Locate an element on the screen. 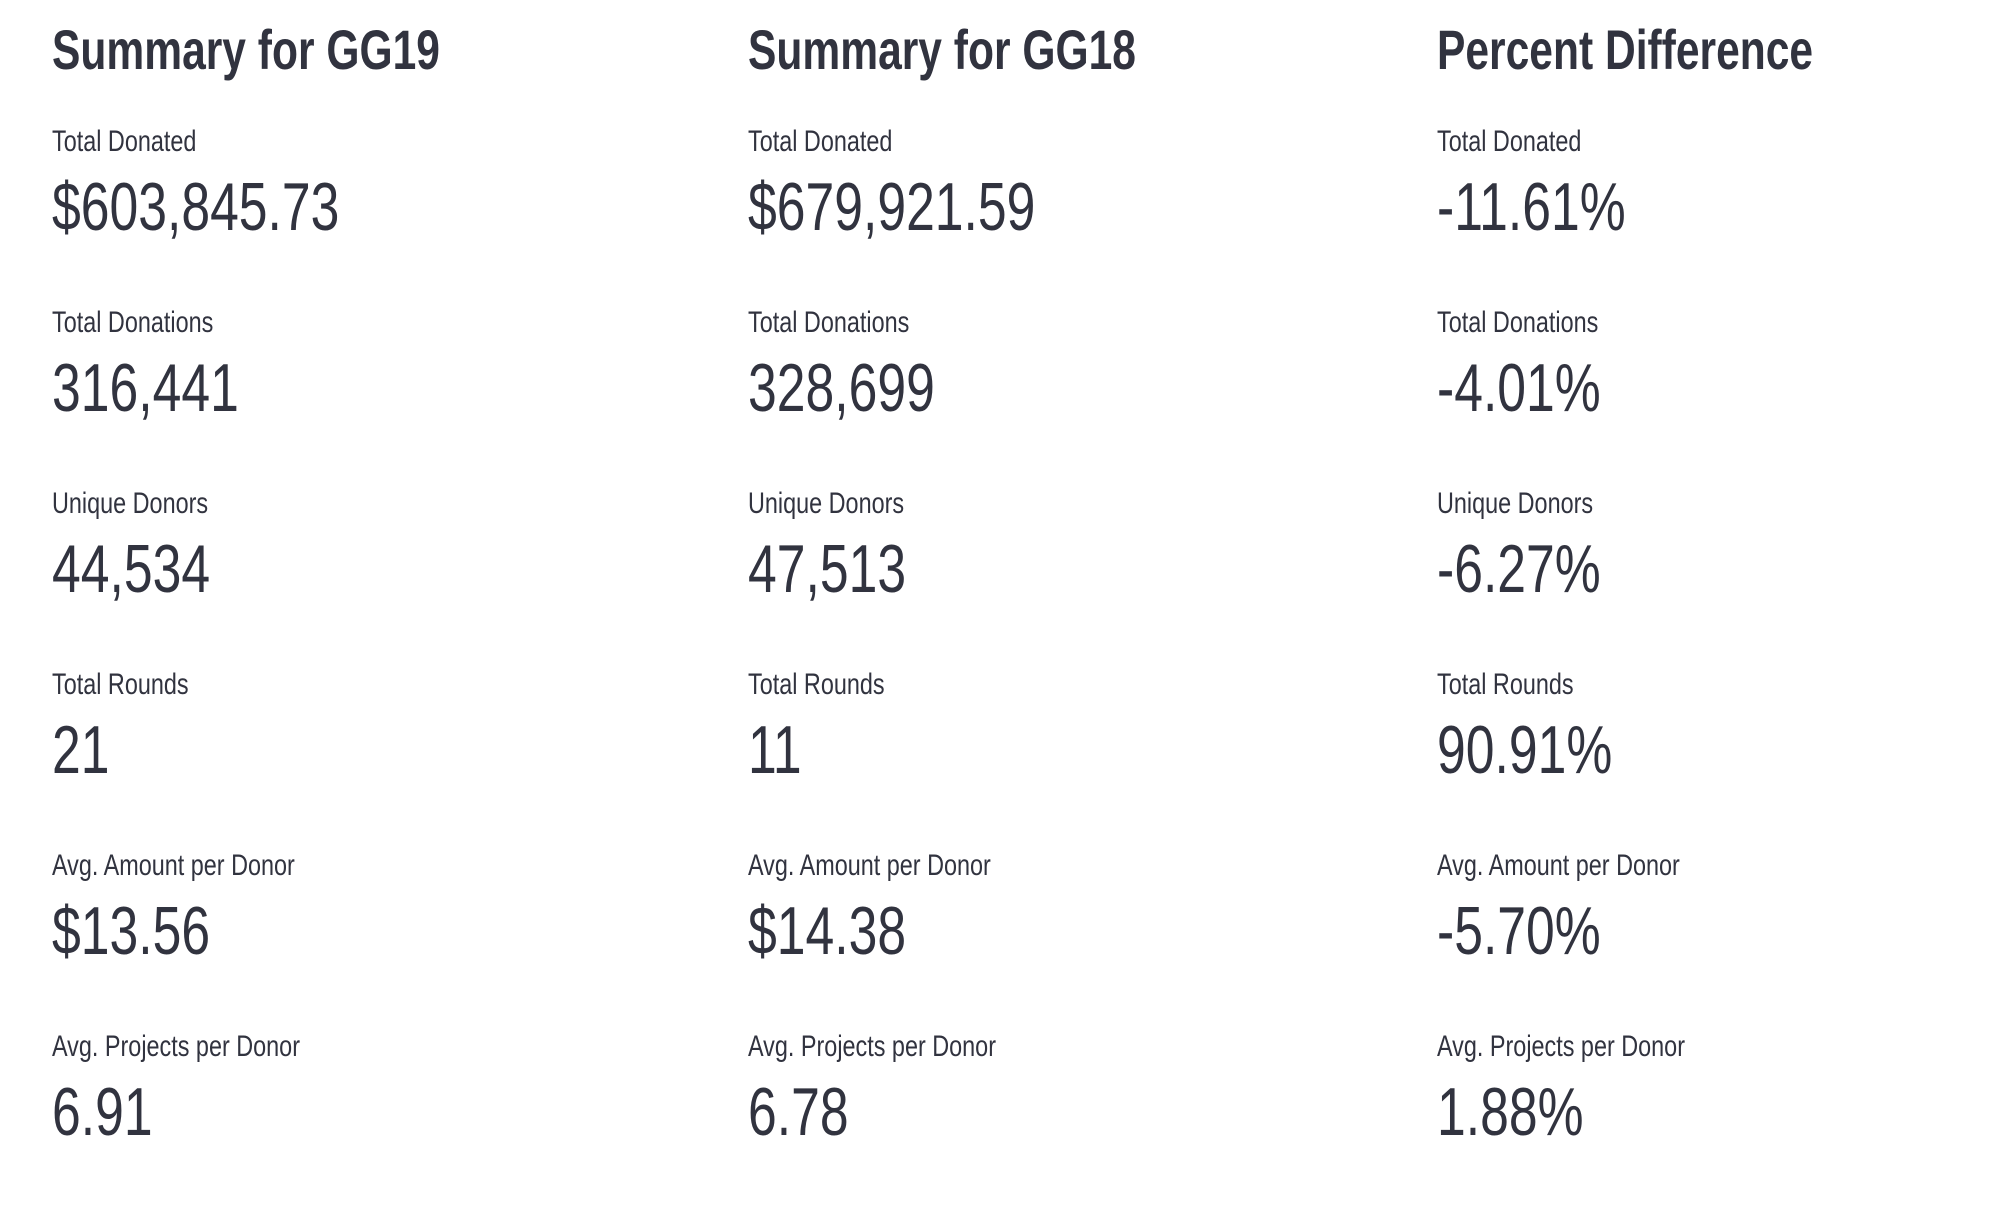  metric-value: 316,441 is located at coordinates (145, 388).